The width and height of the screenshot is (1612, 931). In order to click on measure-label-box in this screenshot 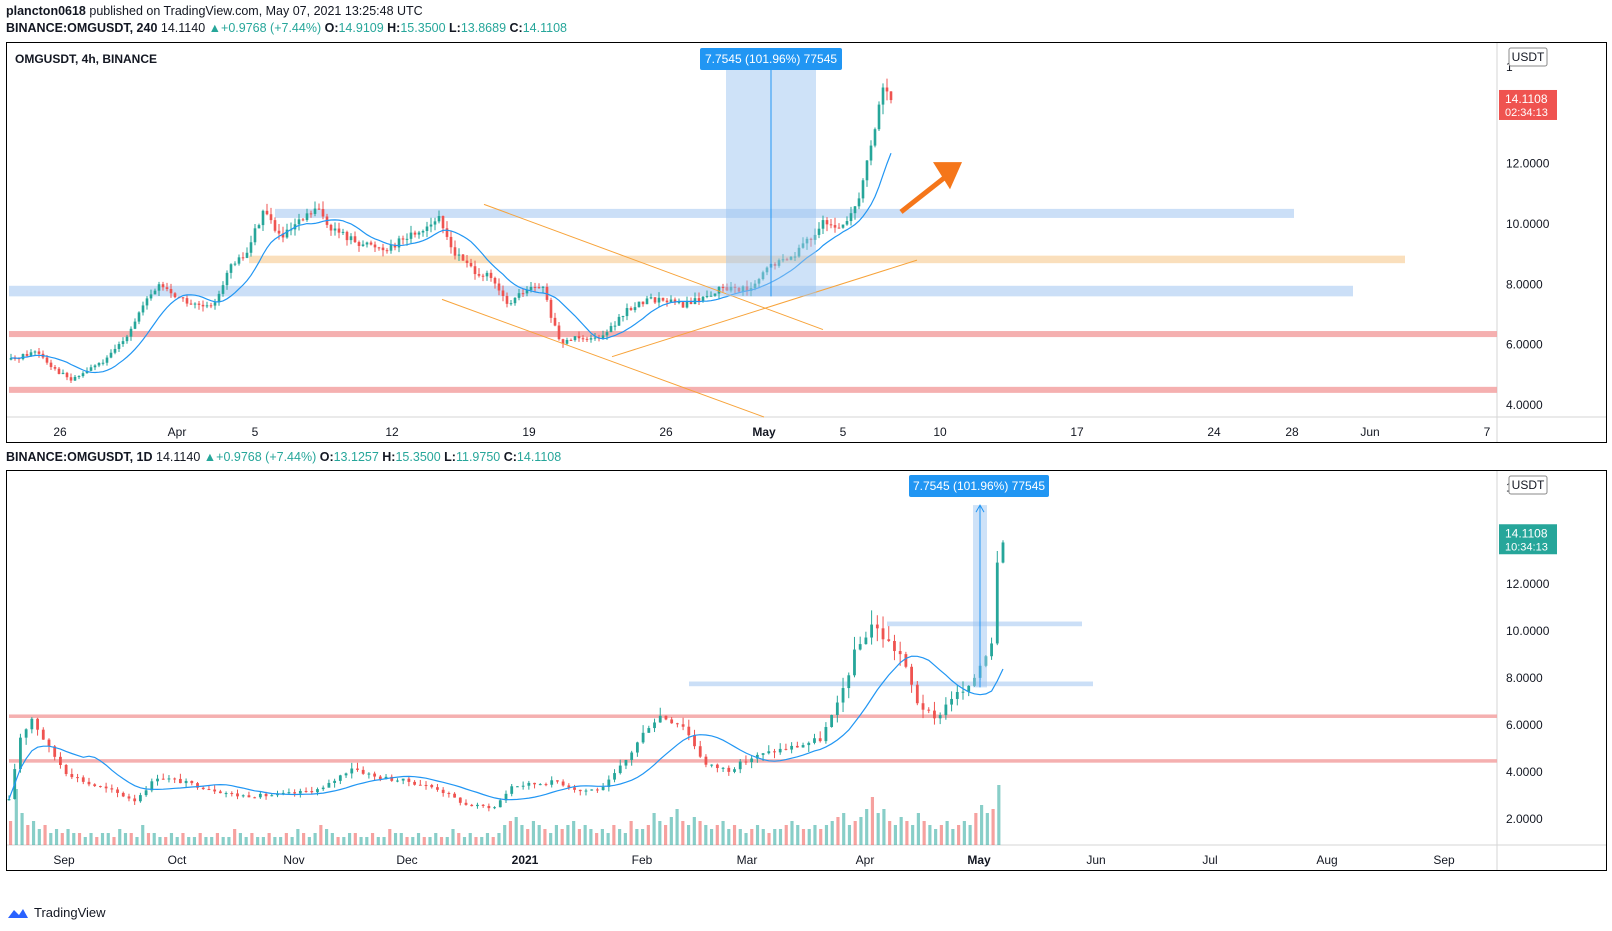, I will do `click(979, 486)`.